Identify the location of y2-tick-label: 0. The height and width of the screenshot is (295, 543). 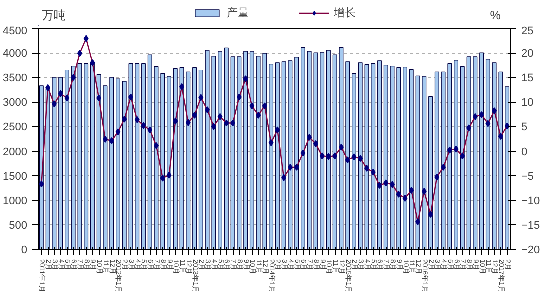
(525, 152).